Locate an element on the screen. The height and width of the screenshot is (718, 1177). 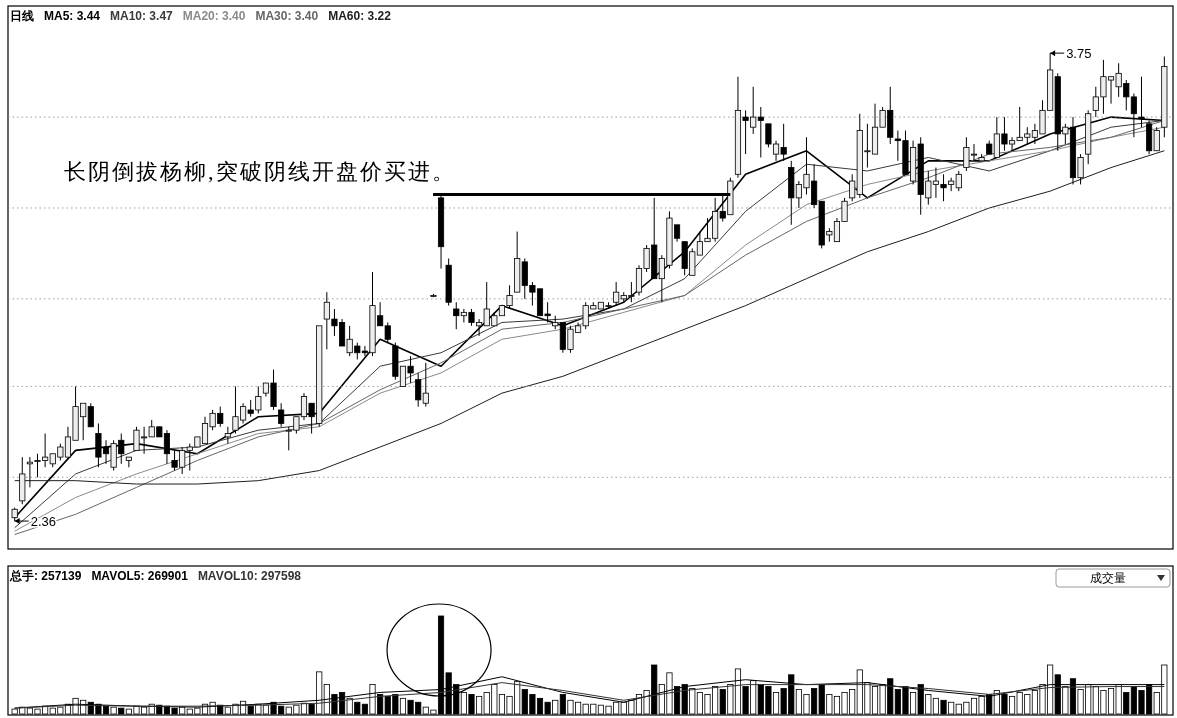
text: MAVOL5: 269901 is located at coordinates (140, 576).